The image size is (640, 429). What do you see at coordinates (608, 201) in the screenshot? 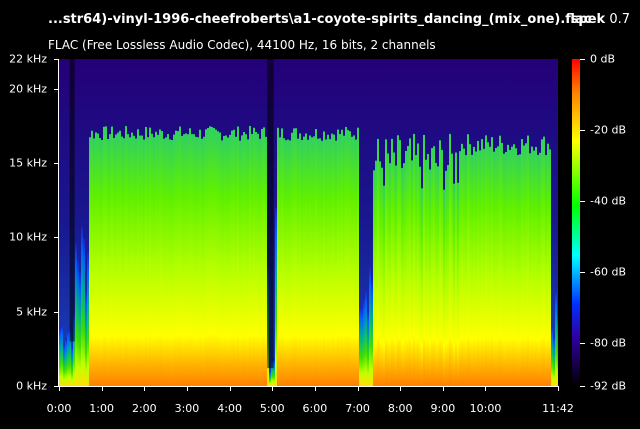
I see `colorbar-tick-label: -40 dB` at bounding box center [608, 201].